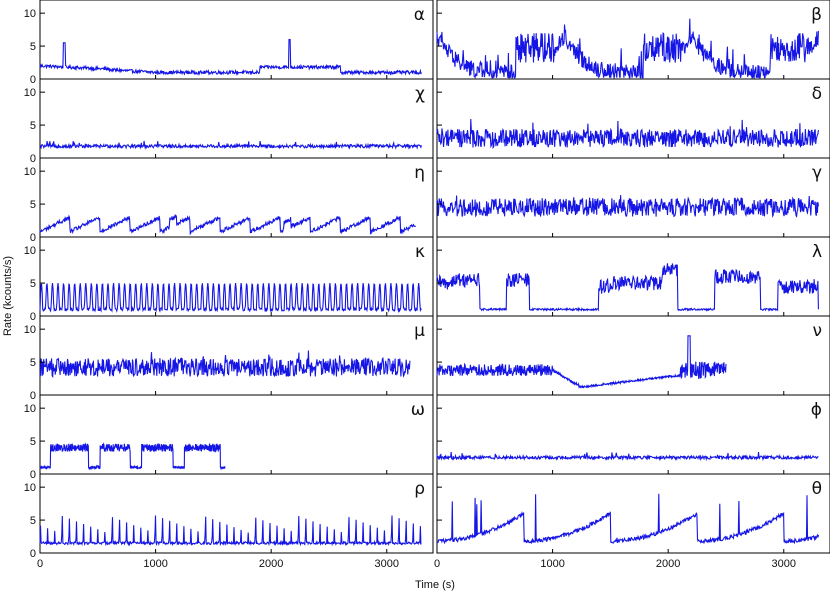 The image size is (830, 592). What do you see at coordinates (420, 252) in the screenshot?
I see `panel-class-label: κ` at bounding box center [420, 252].